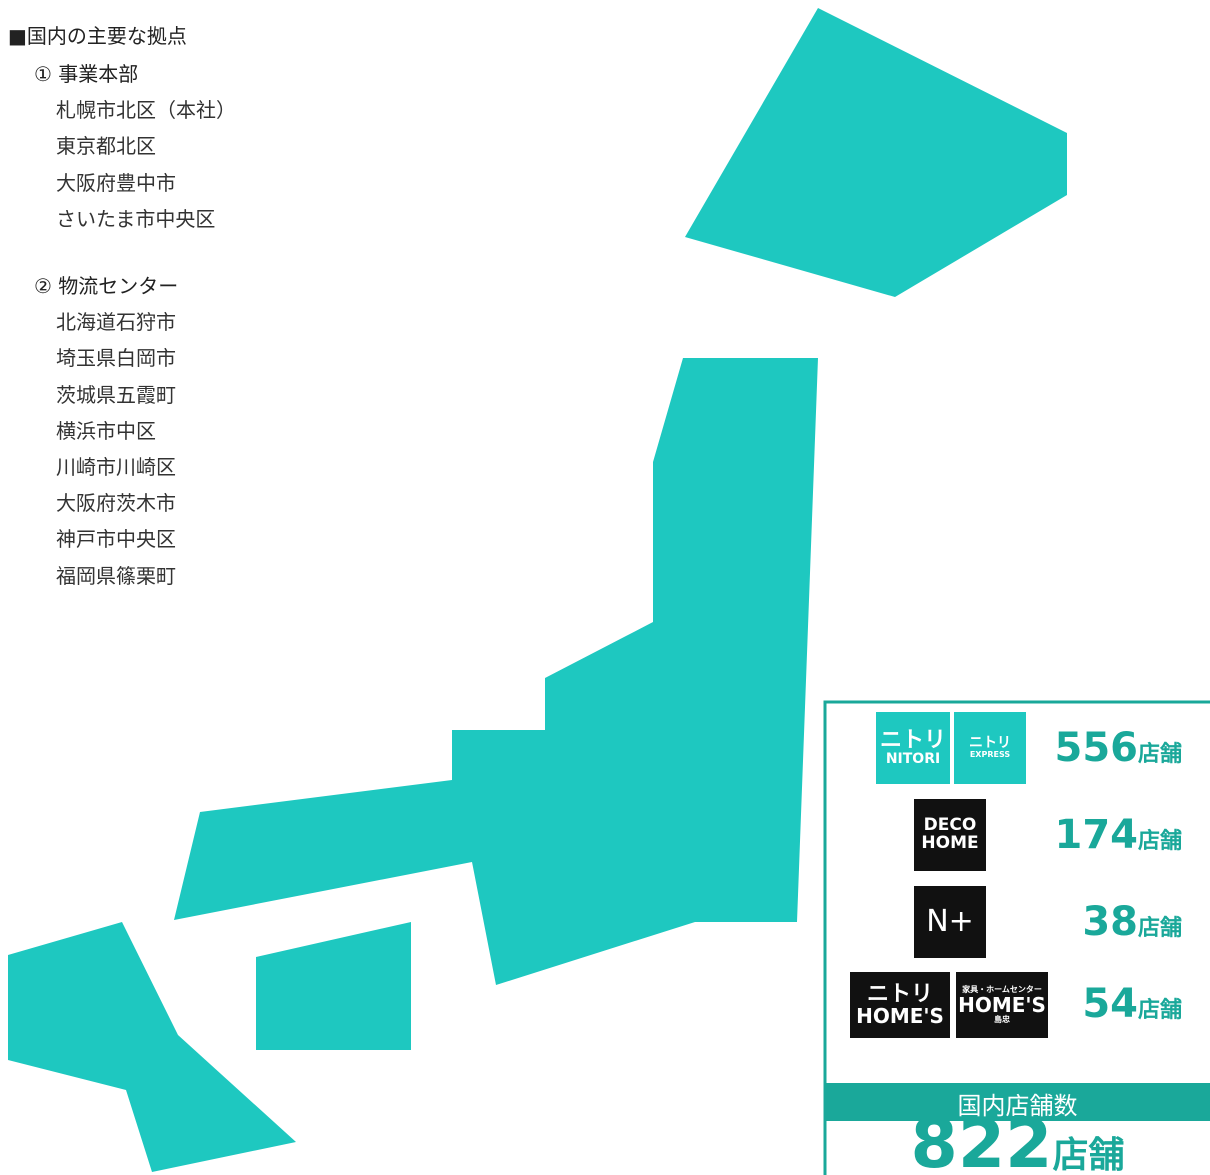 The image size is (1210, 1175). I want to click on location: 札幌市北区（本社）, so click(146, 110).